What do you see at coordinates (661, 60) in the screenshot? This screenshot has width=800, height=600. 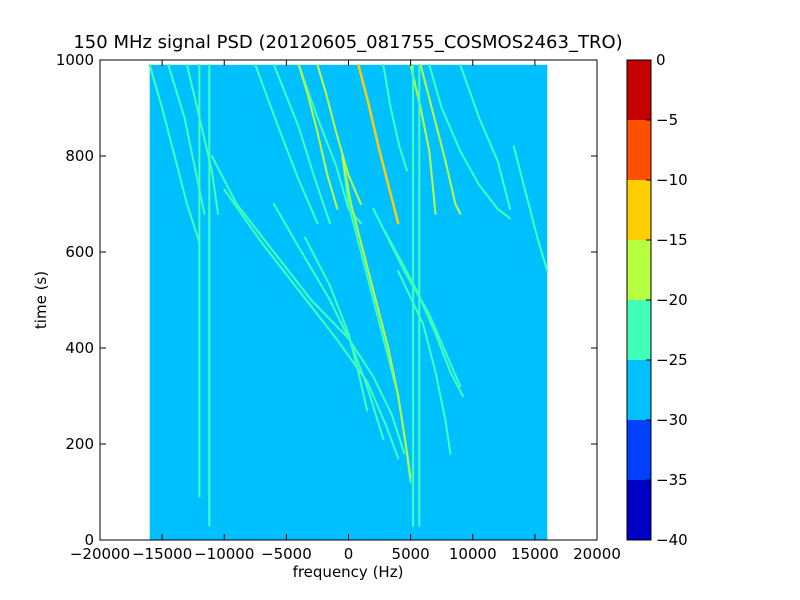 I see `colorbar-tick-label: 0` at bounding box center [661, 60].